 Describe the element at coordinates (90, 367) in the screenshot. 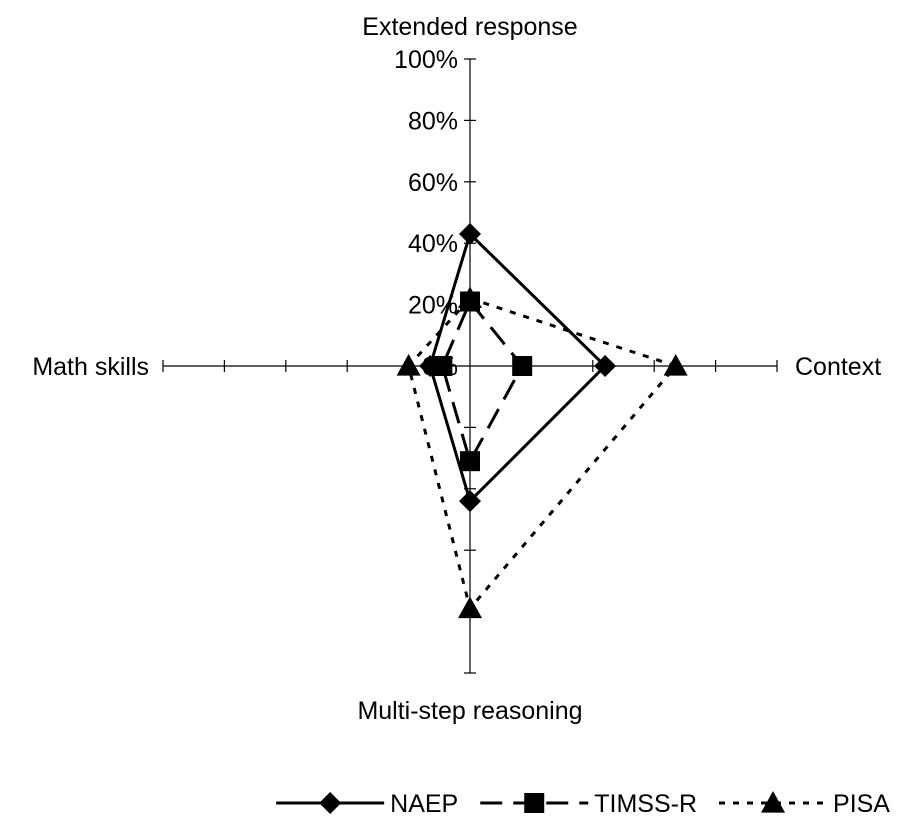

I see `axis-label-math-skills: Math skills` at that location.